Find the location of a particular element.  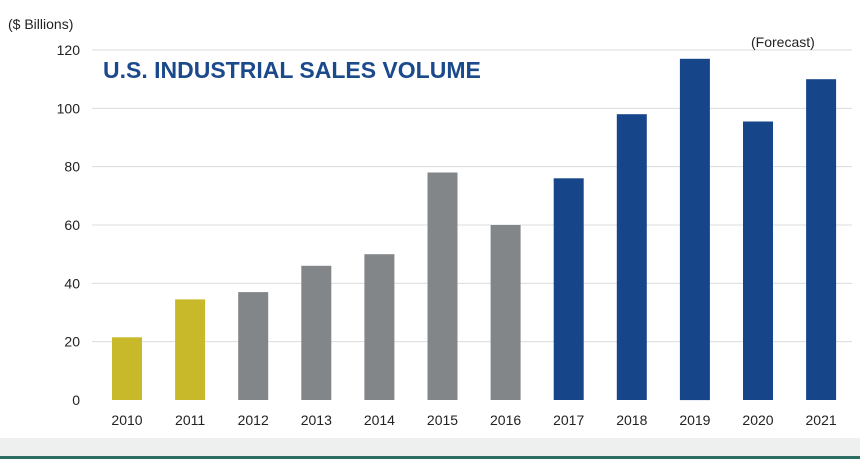

y-axis-tick-labels: 0 20 40 60 80 100 120 is located at coordinates (69, 225).